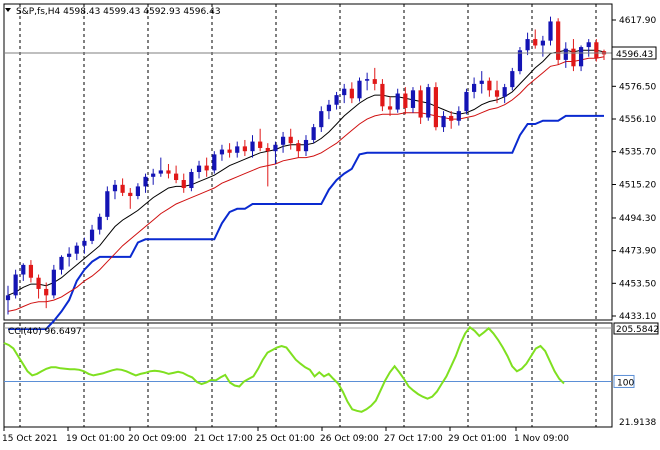 This screenshot has height=450, width=660. Describe the element at coordinates (637, 185) in the screenshot. I see `price-tick-label: 4515.20` at that location.